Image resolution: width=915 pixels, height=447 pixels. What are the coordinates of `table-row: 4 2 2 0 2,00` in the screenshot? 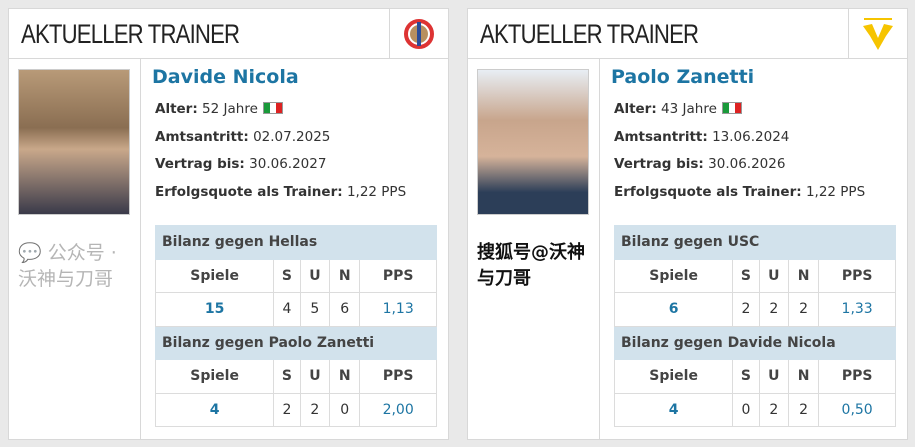 It's located at (295, 409).